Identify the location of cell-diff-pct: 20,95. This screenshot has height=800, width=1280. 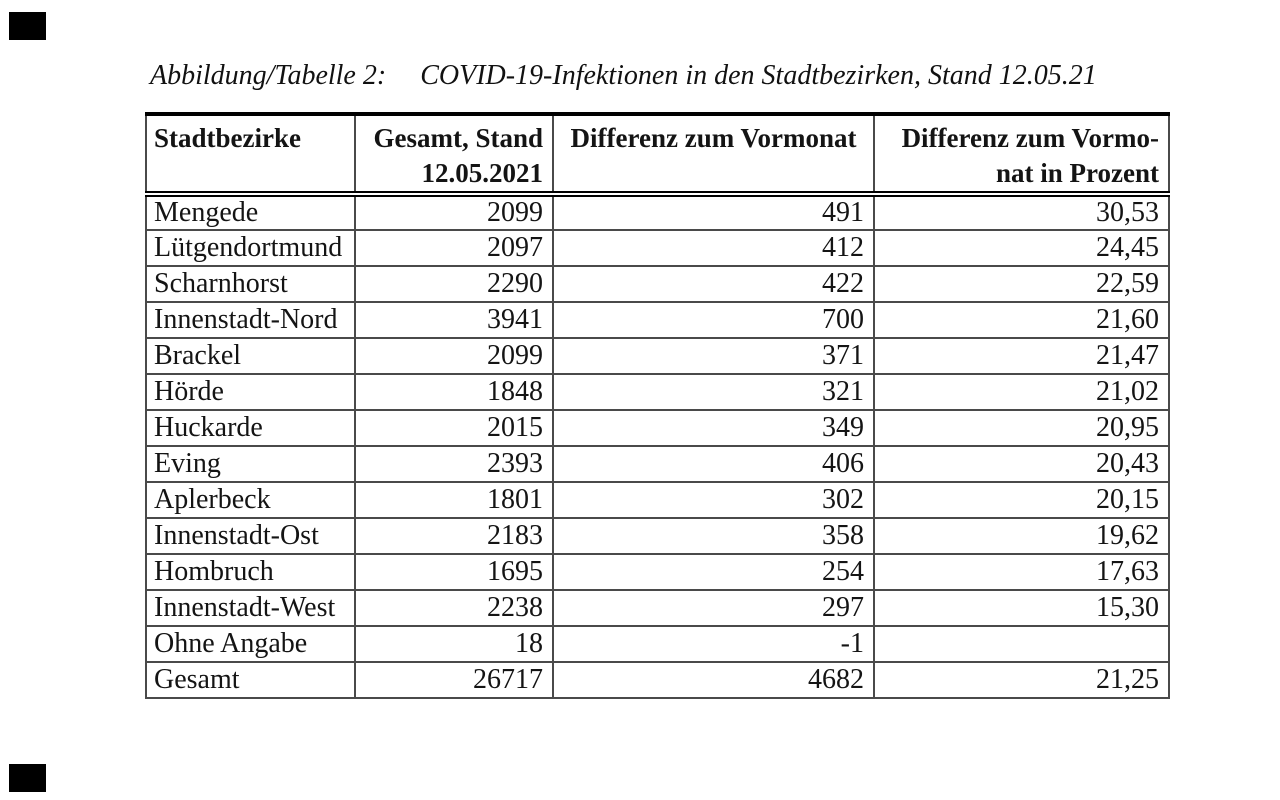
(1021, 428).